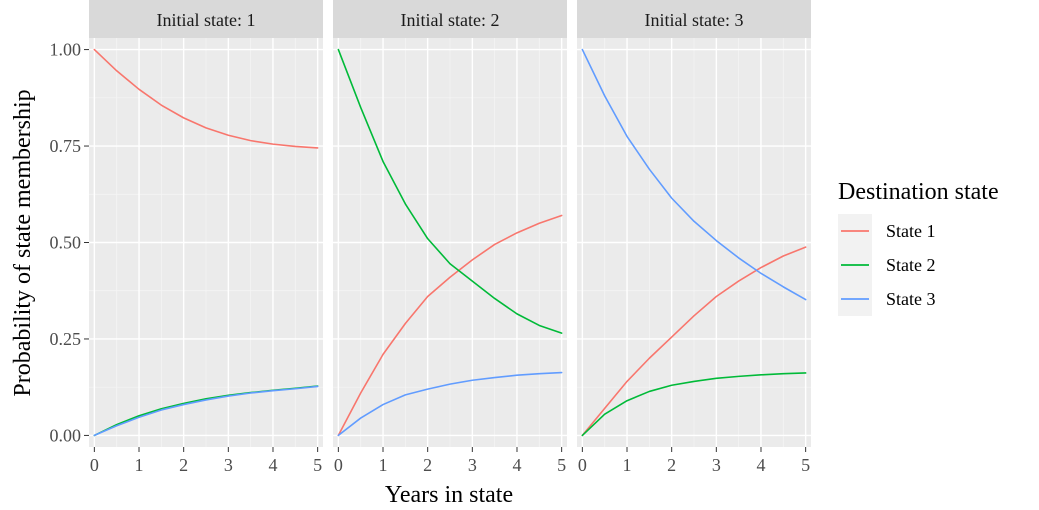  I want to click on legend-title: Destination state, so click(918, 192).